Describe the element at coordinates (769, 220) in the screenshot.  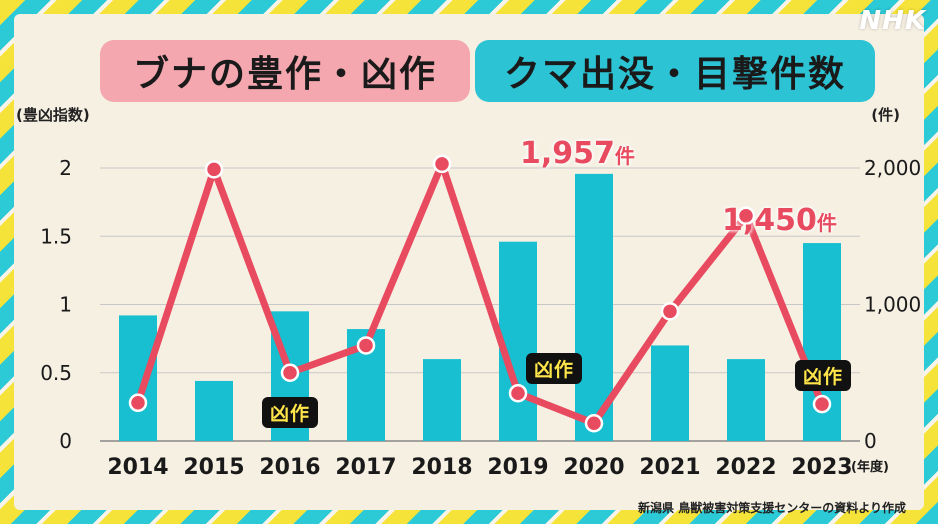
I see `callout-2023-value: 1,450` at that location.